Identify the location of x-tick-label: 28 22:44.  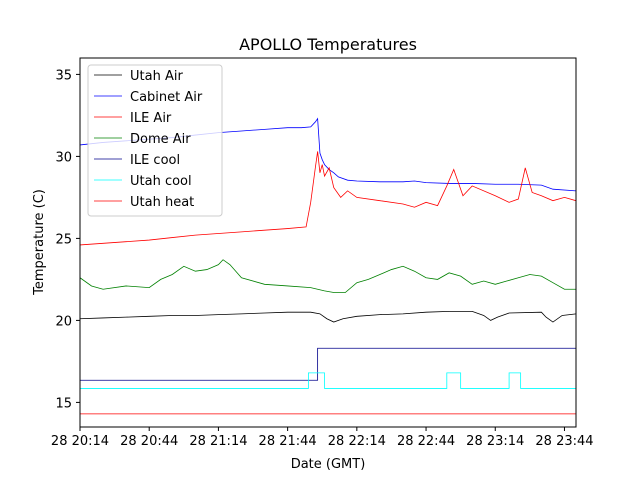
(426, 441).